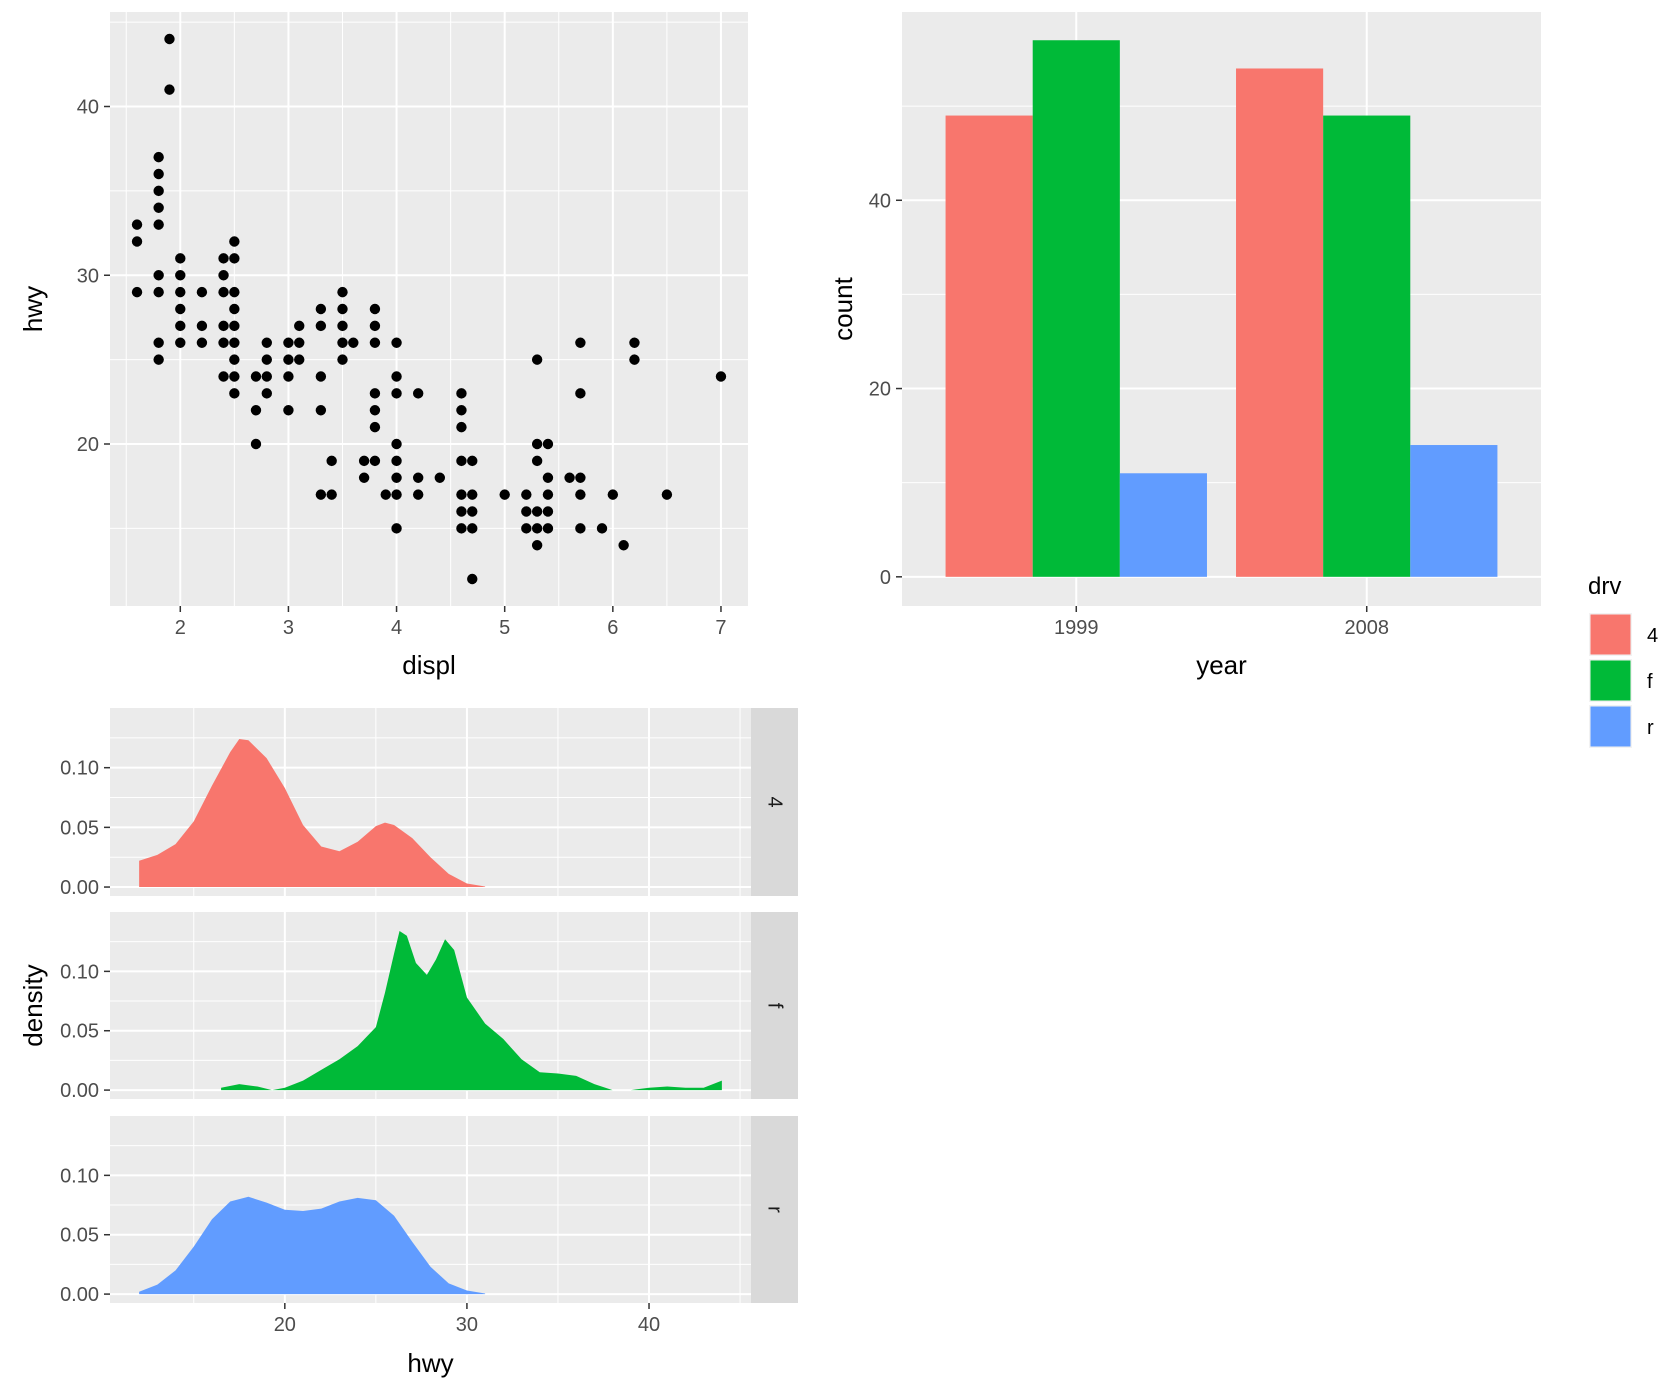 The height and width of the screenshot is (1385, 1673). I want to click on legend-title: drv, so click(1604, 586).